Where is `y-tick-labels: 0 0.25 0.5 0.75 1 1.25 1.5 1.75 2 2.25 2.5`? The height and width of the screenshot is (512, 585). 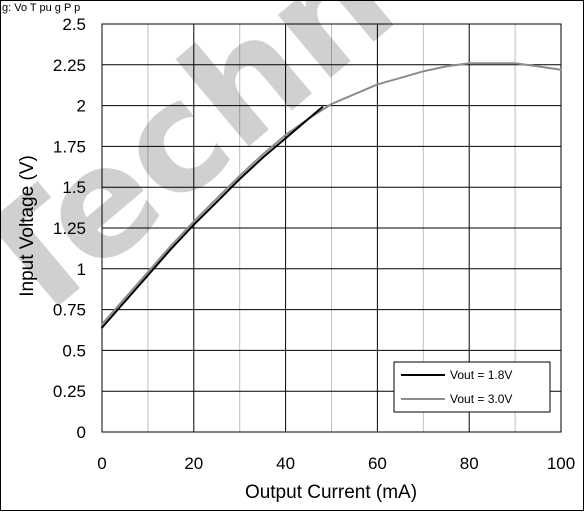
y-tick-labels: 0 0.25 0.5 0.75 1 1.25 1.5 1.75 2 2.25 2.5 is located at coordinates (69, 228).